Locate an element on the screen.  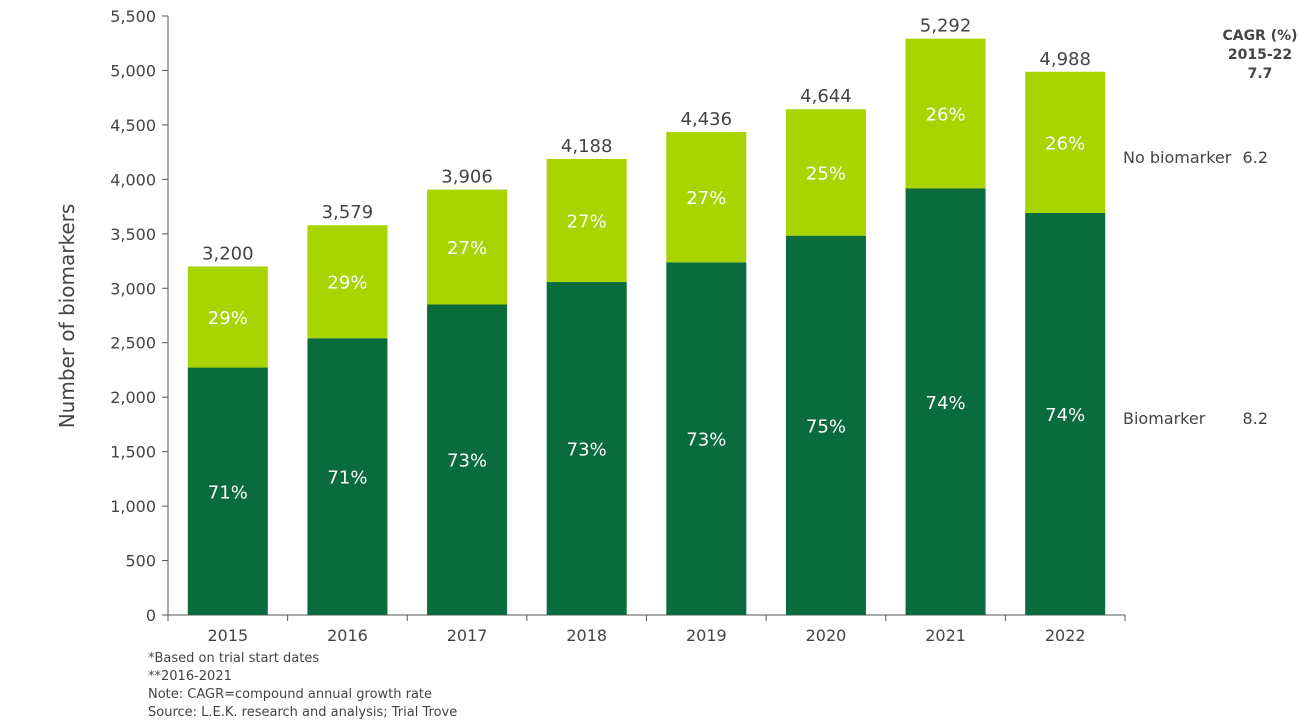
cagr-header: CAGR (%) 2015-22 7.7 is located at coordinates (1255, 55).